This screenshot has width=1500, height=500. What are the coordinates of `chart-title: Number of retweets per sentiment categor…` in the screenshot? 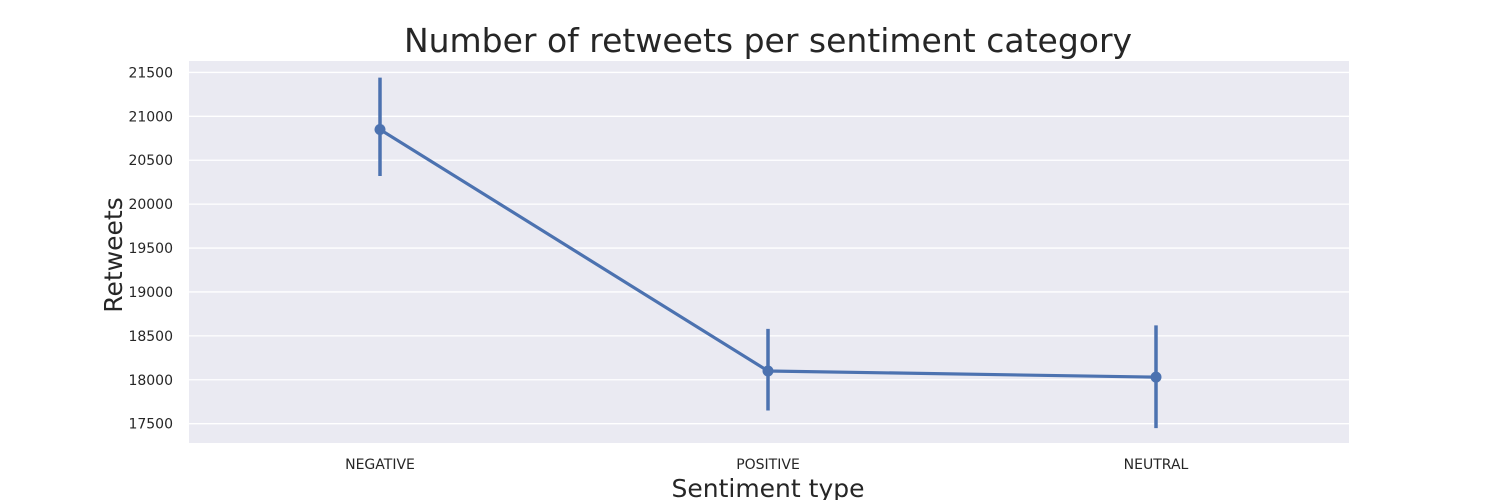 It's located at (768, 40).